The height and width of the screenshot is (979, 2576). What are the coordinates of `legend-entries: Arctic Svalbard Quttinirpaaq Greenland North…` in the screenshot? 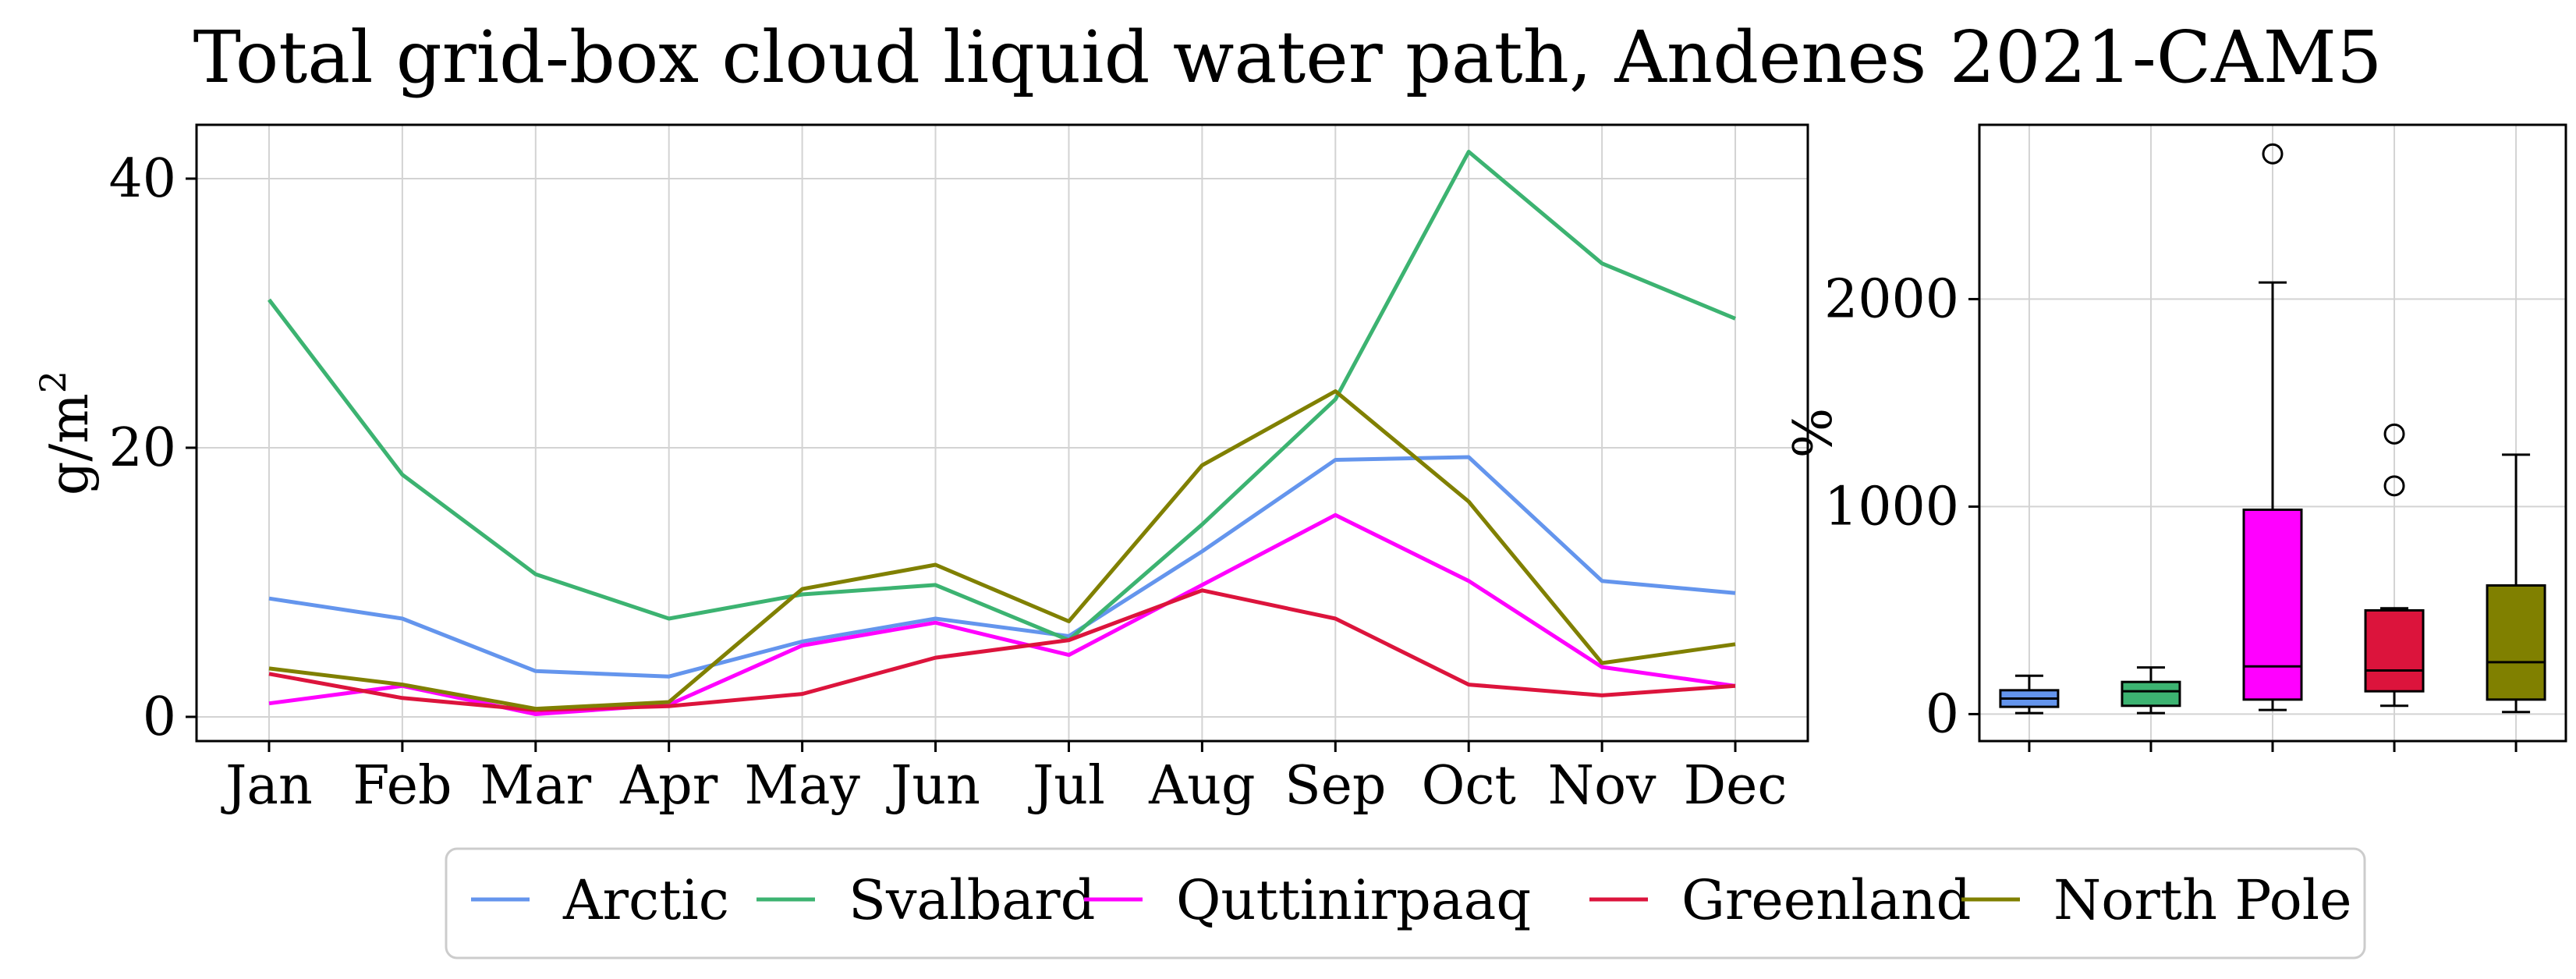 It's located at (1412, 900).